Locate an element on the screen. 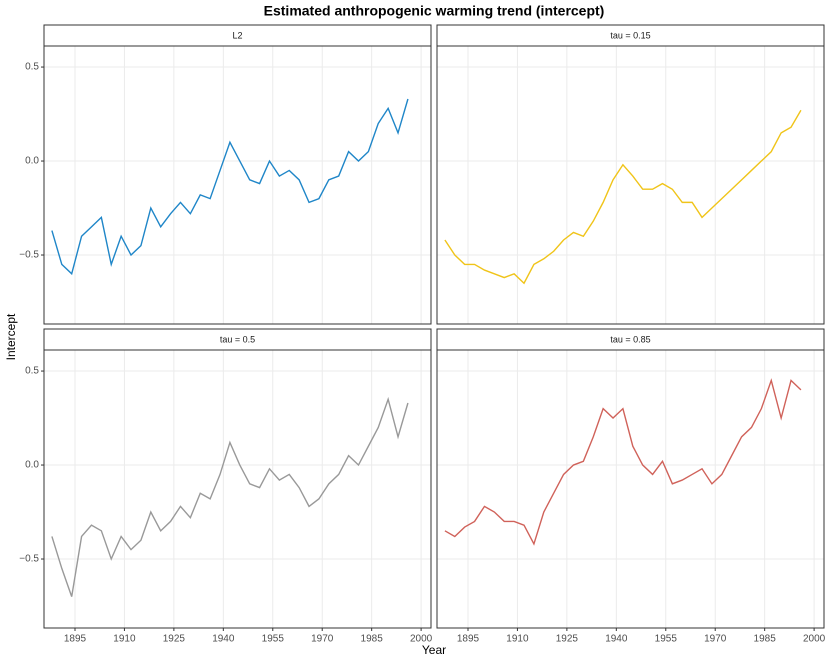 This screenshot has height=669, width=830. y-axis-label: Intercept is located at coordinates (11, 336).